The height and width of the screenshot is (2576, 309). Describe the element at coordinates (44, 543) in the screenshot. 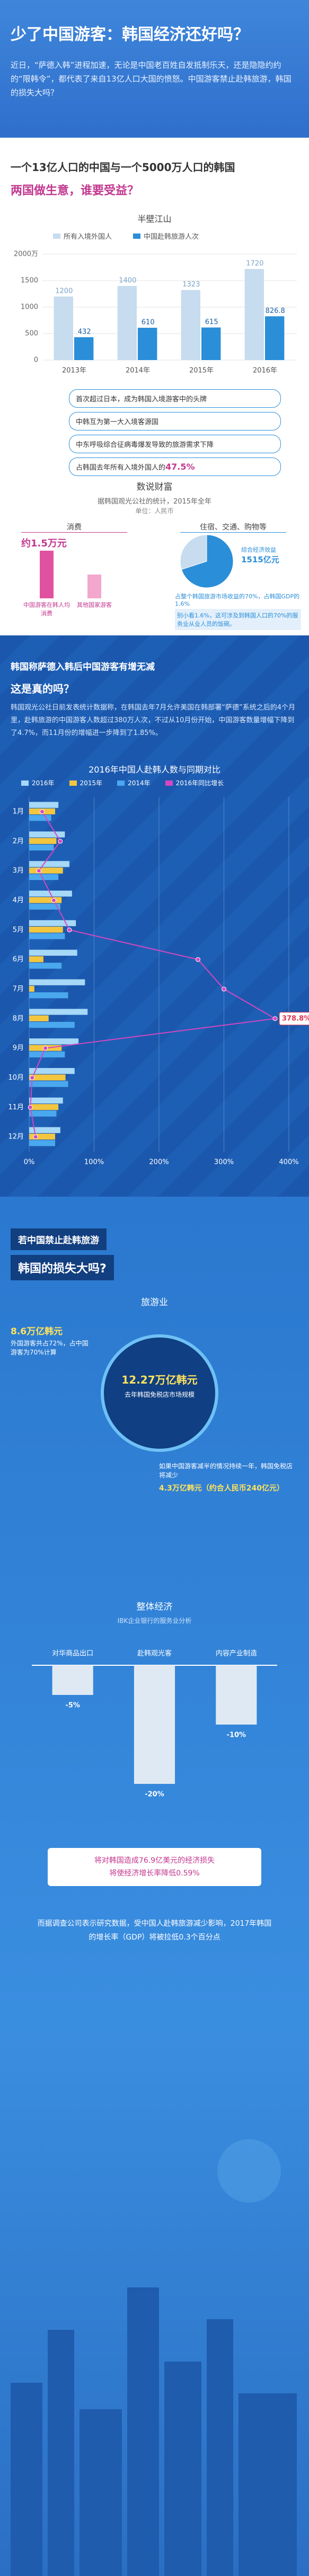

I see `amount: 约1.5万元` at that location.